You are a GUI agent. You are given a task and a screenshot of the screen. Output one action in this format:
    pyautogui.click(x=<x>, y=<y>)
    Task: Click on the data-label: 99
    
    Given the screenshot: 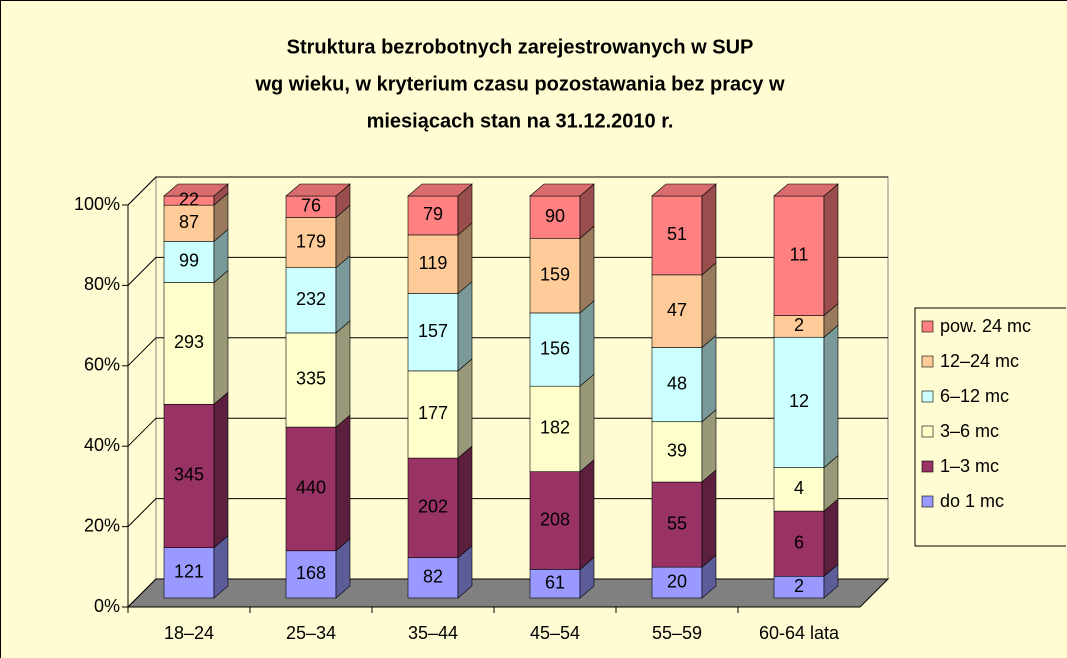 What is the action you would take?
    pyautogui.click(x=189, y=261)
    